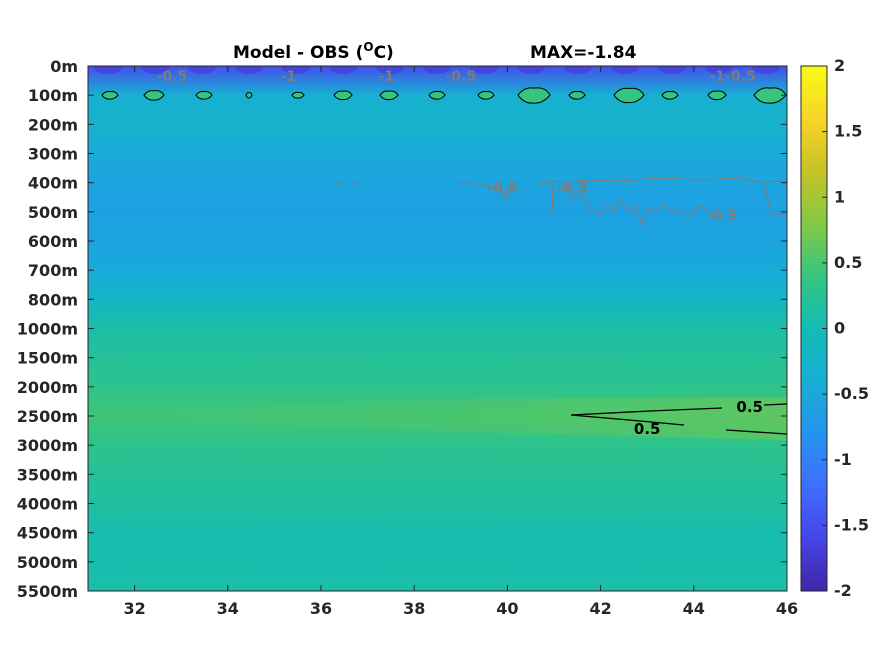 This screenshot has width=875, height=656. What do you see at coordinates (321, 608) in the screenshot?
I see `x-tick-label: 36` at bounding box center [321, 608].